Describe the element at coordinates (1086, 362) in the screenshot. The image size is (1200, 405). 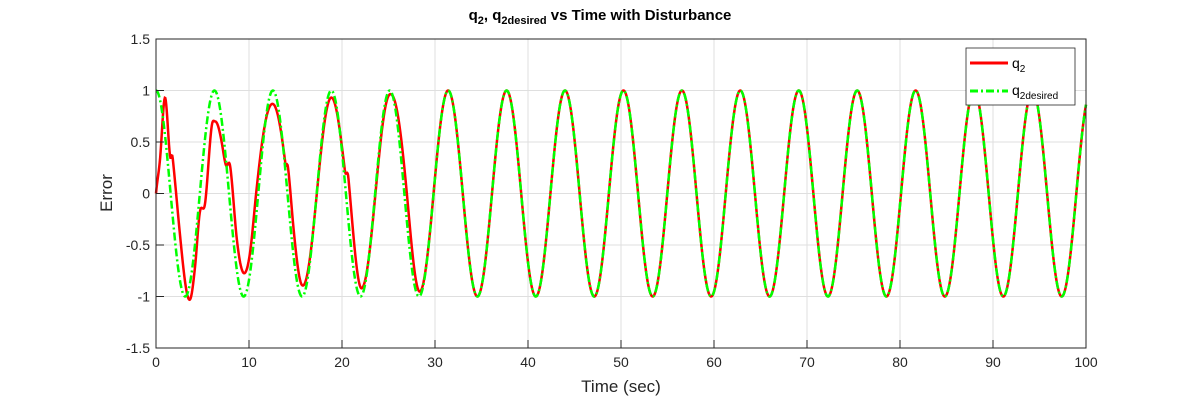
I see `x-tick-label: 100` at that location.